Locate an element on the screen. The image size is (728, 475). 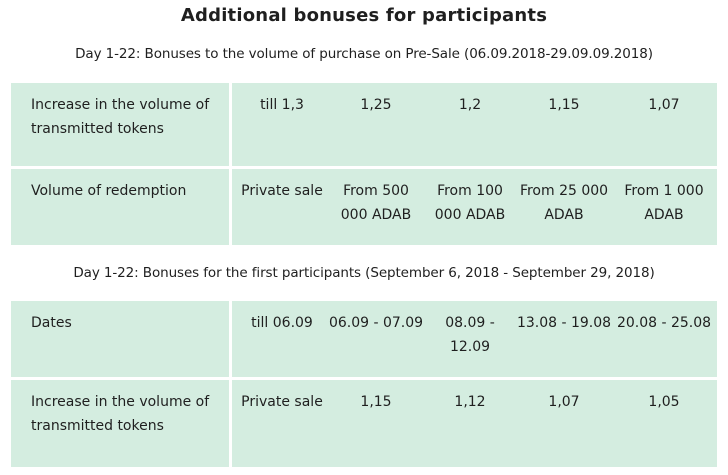
row-label: Dates is located at coordinates (121, 339).